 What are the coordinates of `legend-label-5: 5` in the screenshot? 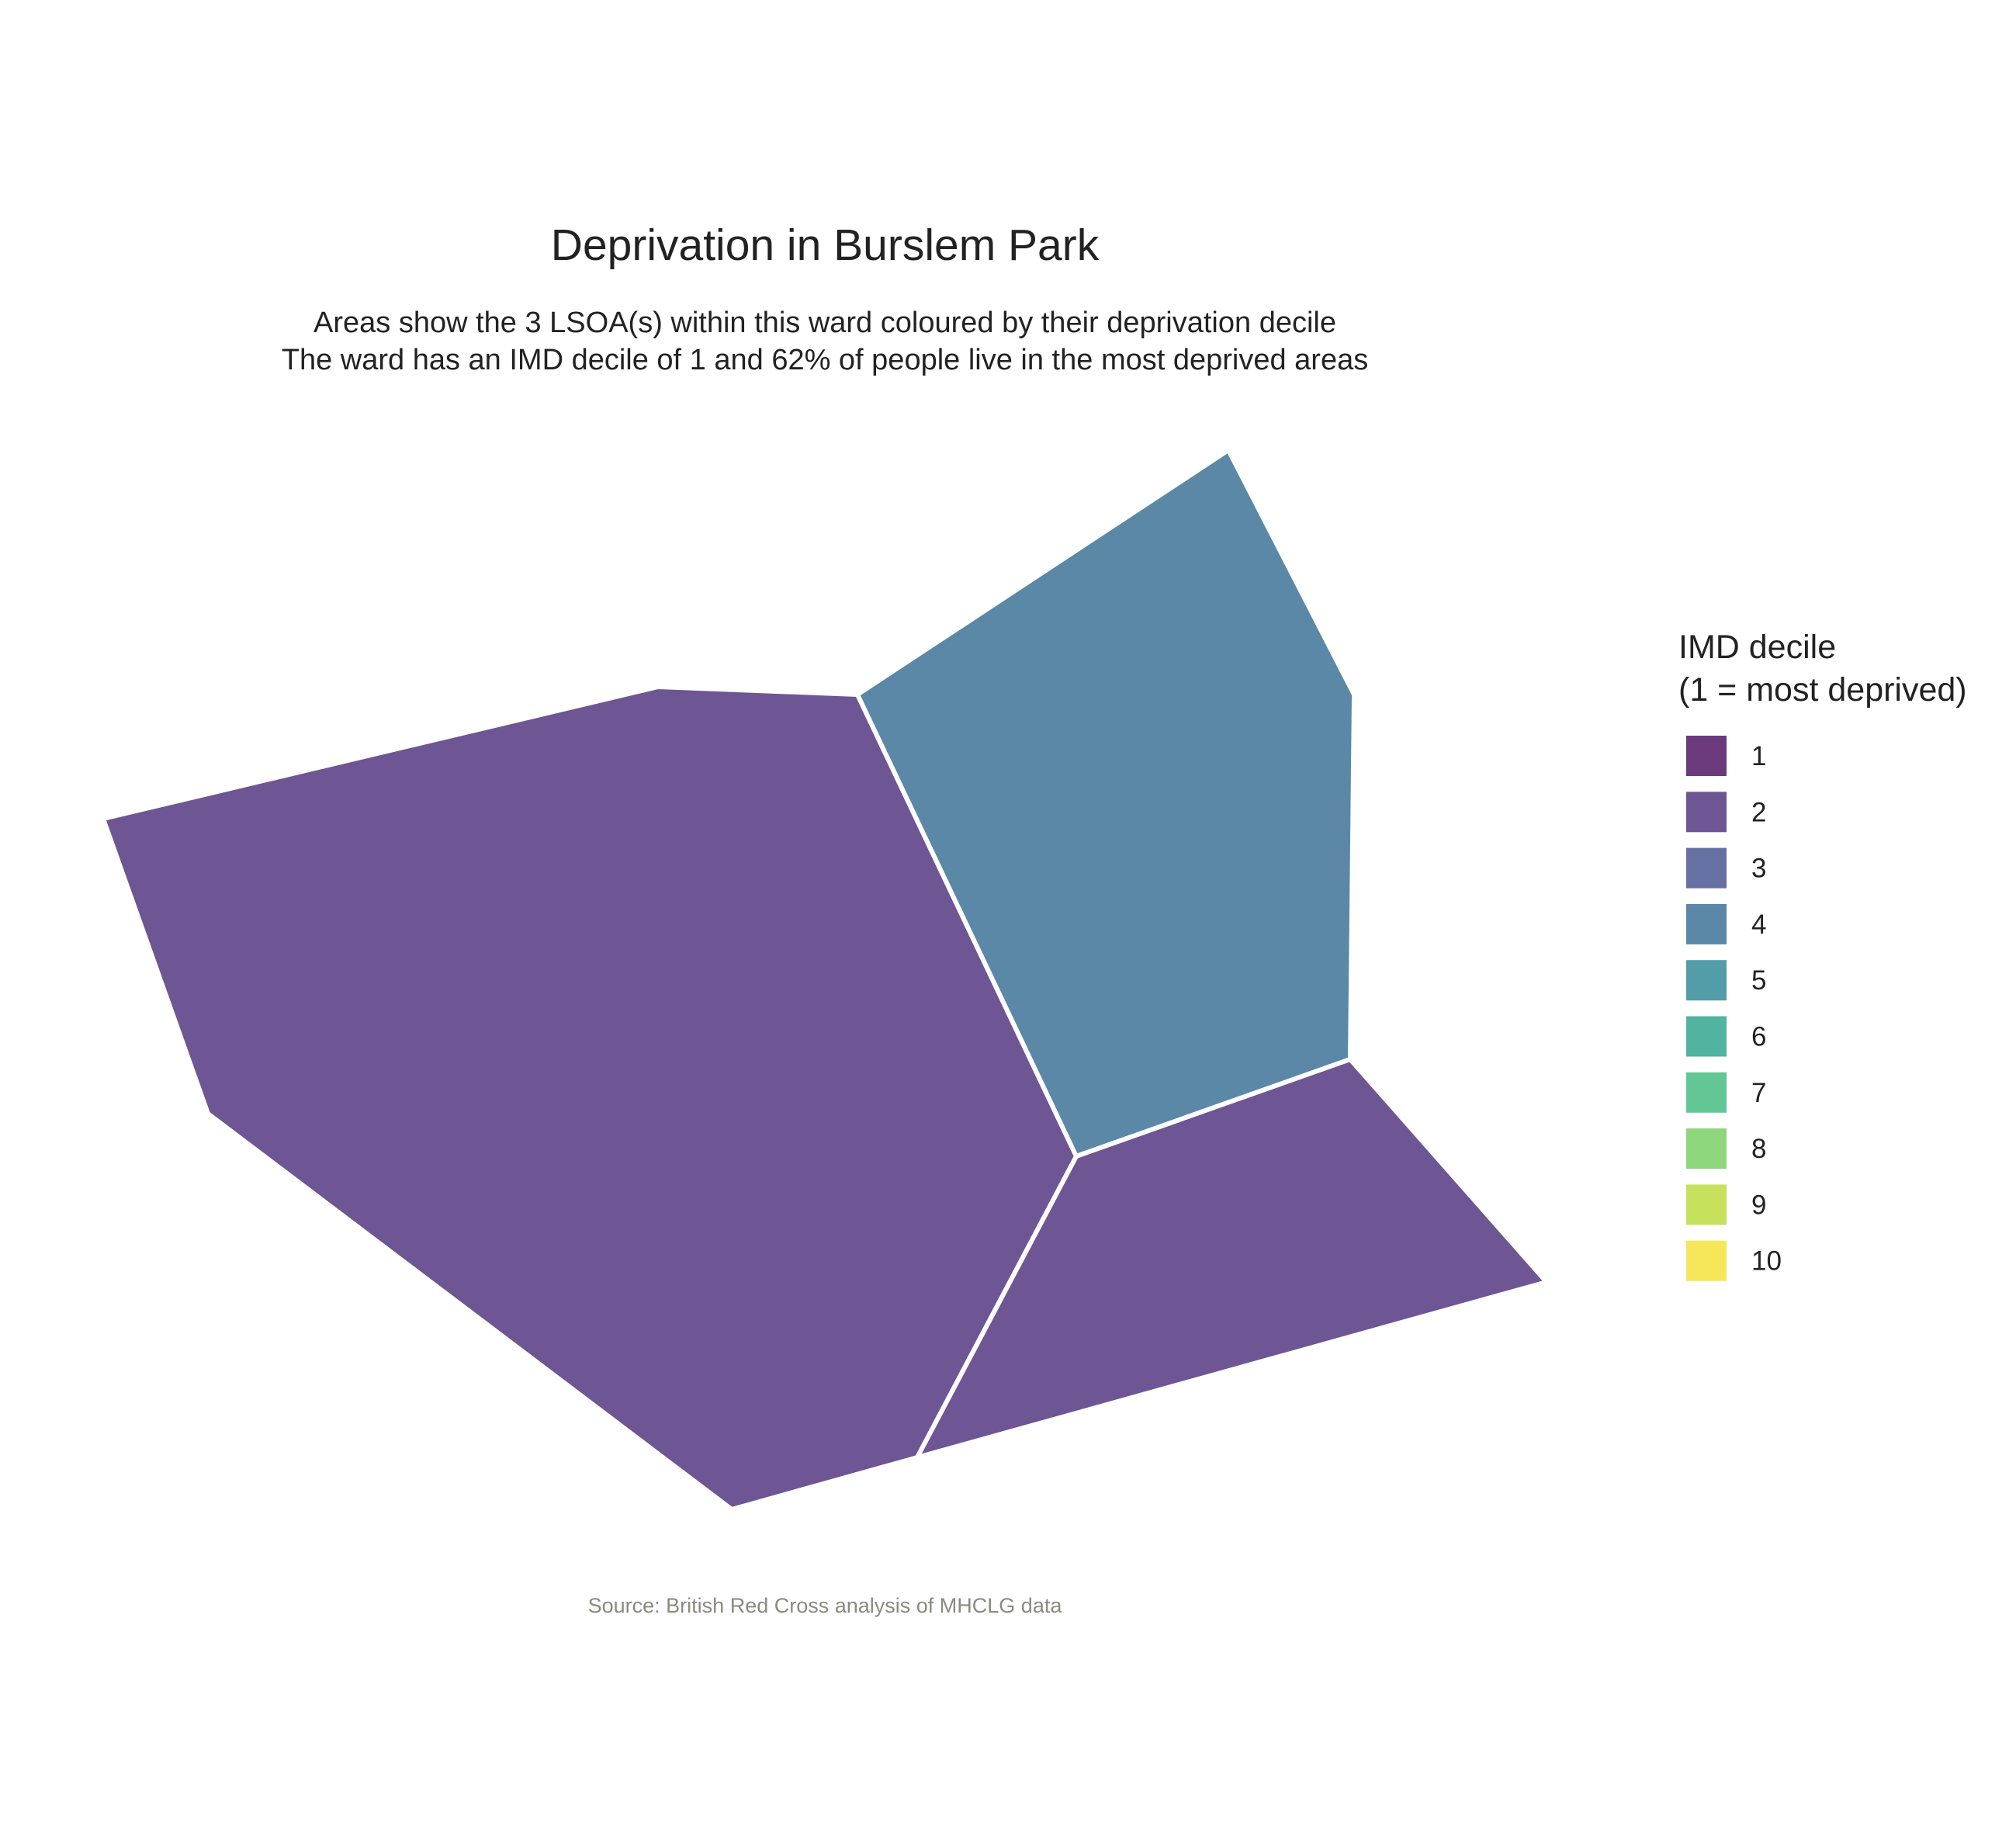 It's located at (1759, 981).